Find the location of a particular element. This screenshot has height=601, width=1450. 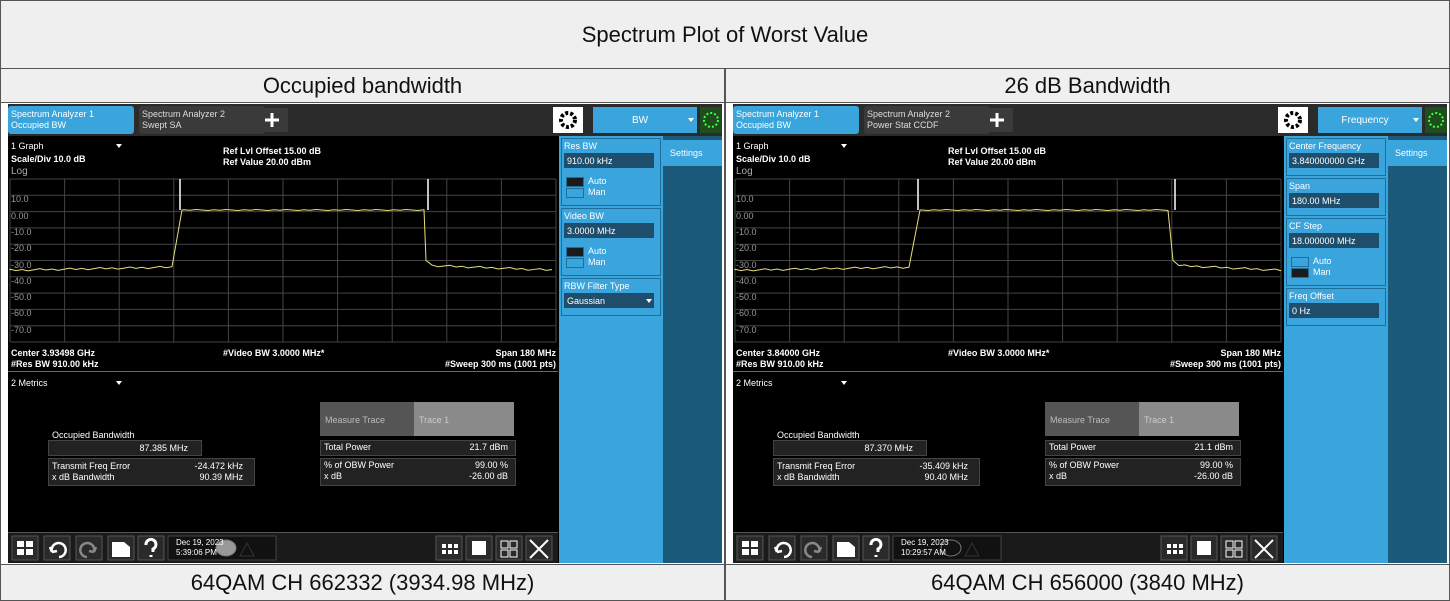

xdb-bw-value: 90.40 MHz is located at coordinates (946, 477).